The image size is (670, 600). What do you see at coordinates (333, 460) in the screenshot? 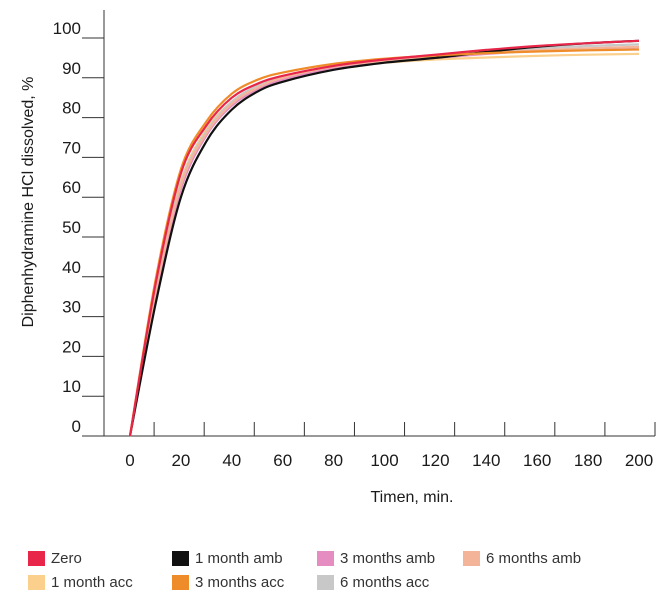
I see `x-tick-label: 80` at bounding box center [333, 460].